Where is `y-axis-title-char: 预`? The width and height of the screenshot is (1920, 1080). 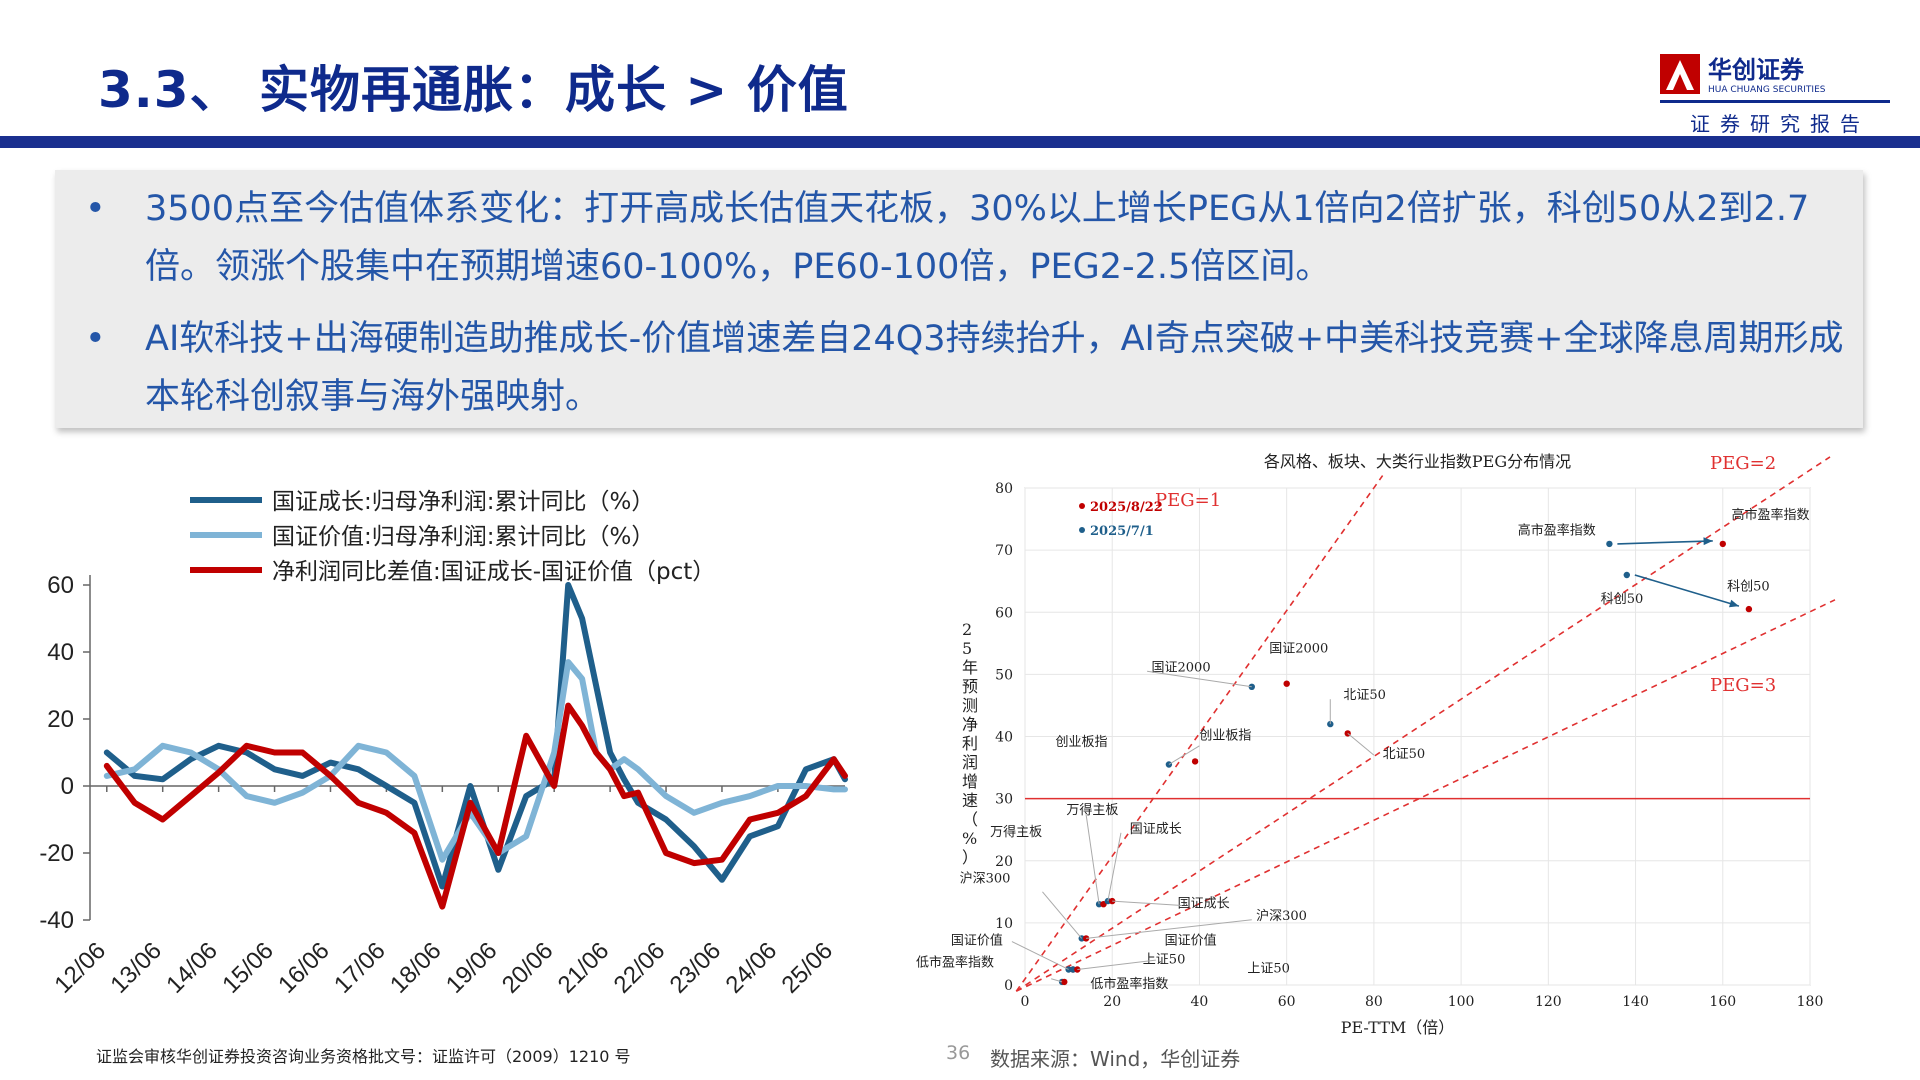 y-axis-title-char: 预 is located at coordinates (970, 686).